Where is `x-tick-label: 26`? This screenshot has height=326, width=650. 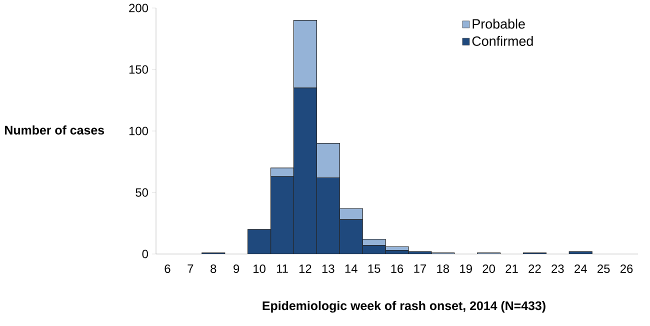 x-tick-label: 26 is located at coordinates (626, 268).